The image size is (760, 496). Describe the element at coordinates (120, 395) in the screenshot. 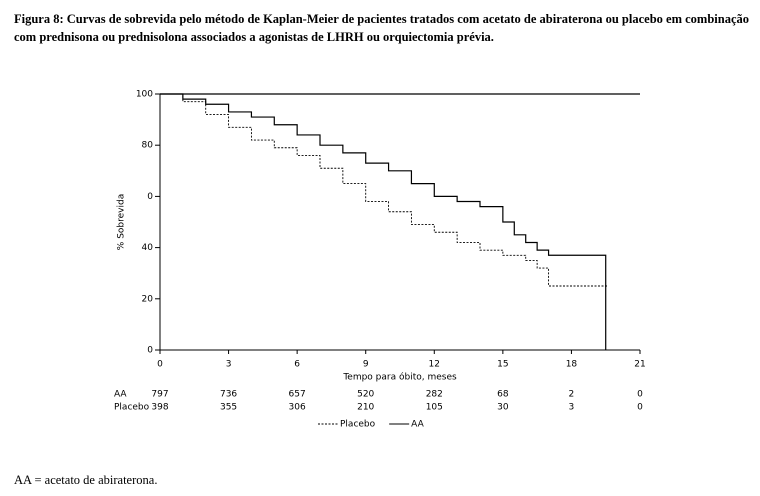

I see `risk-row-label: AA` at that location.